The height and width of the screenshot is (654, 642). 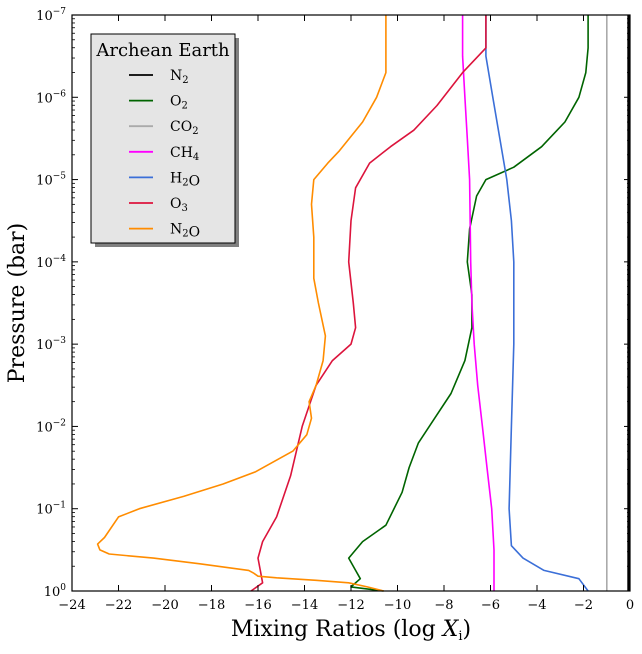 I want to click on series-line-ch4, so click(x=478, y=303).